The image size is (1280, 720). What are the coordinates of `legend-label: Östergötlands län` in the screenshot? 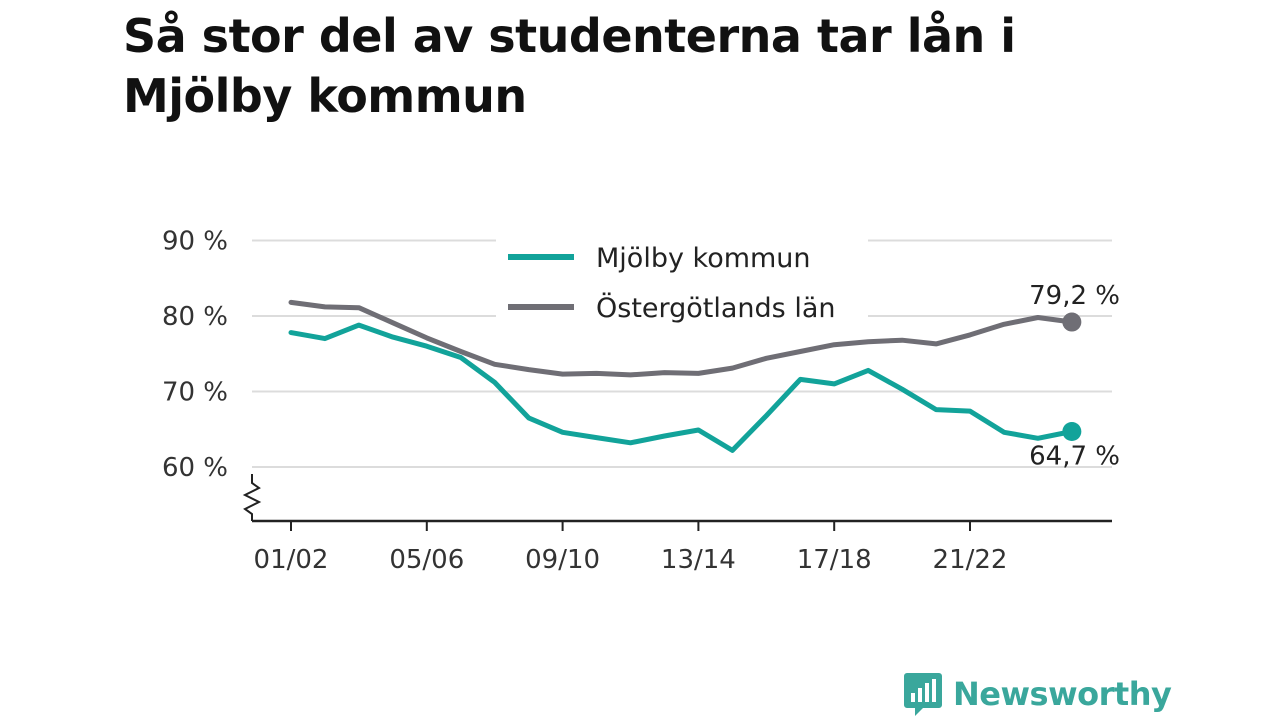 It's located at (716, 308).